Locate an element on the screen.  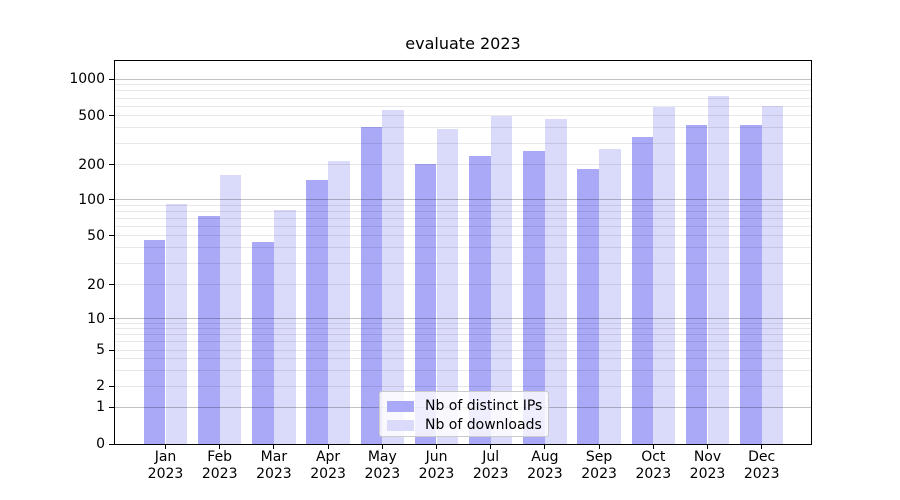
x-tick-label-nov: Nov 2023 is located at coordinates (708, 466).